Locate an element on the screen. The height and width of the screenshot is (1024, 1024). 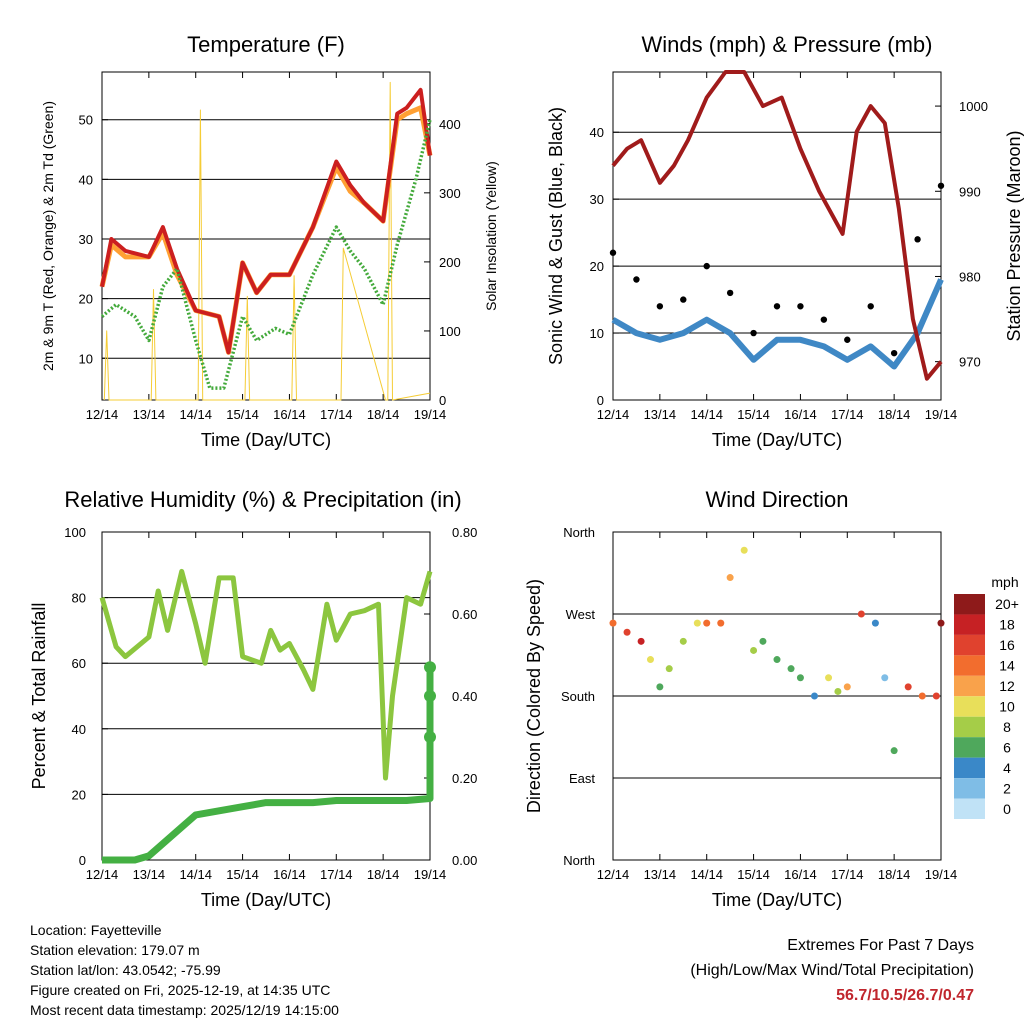
y2-tick-label: 1000 is located at coordinates (973, 106).